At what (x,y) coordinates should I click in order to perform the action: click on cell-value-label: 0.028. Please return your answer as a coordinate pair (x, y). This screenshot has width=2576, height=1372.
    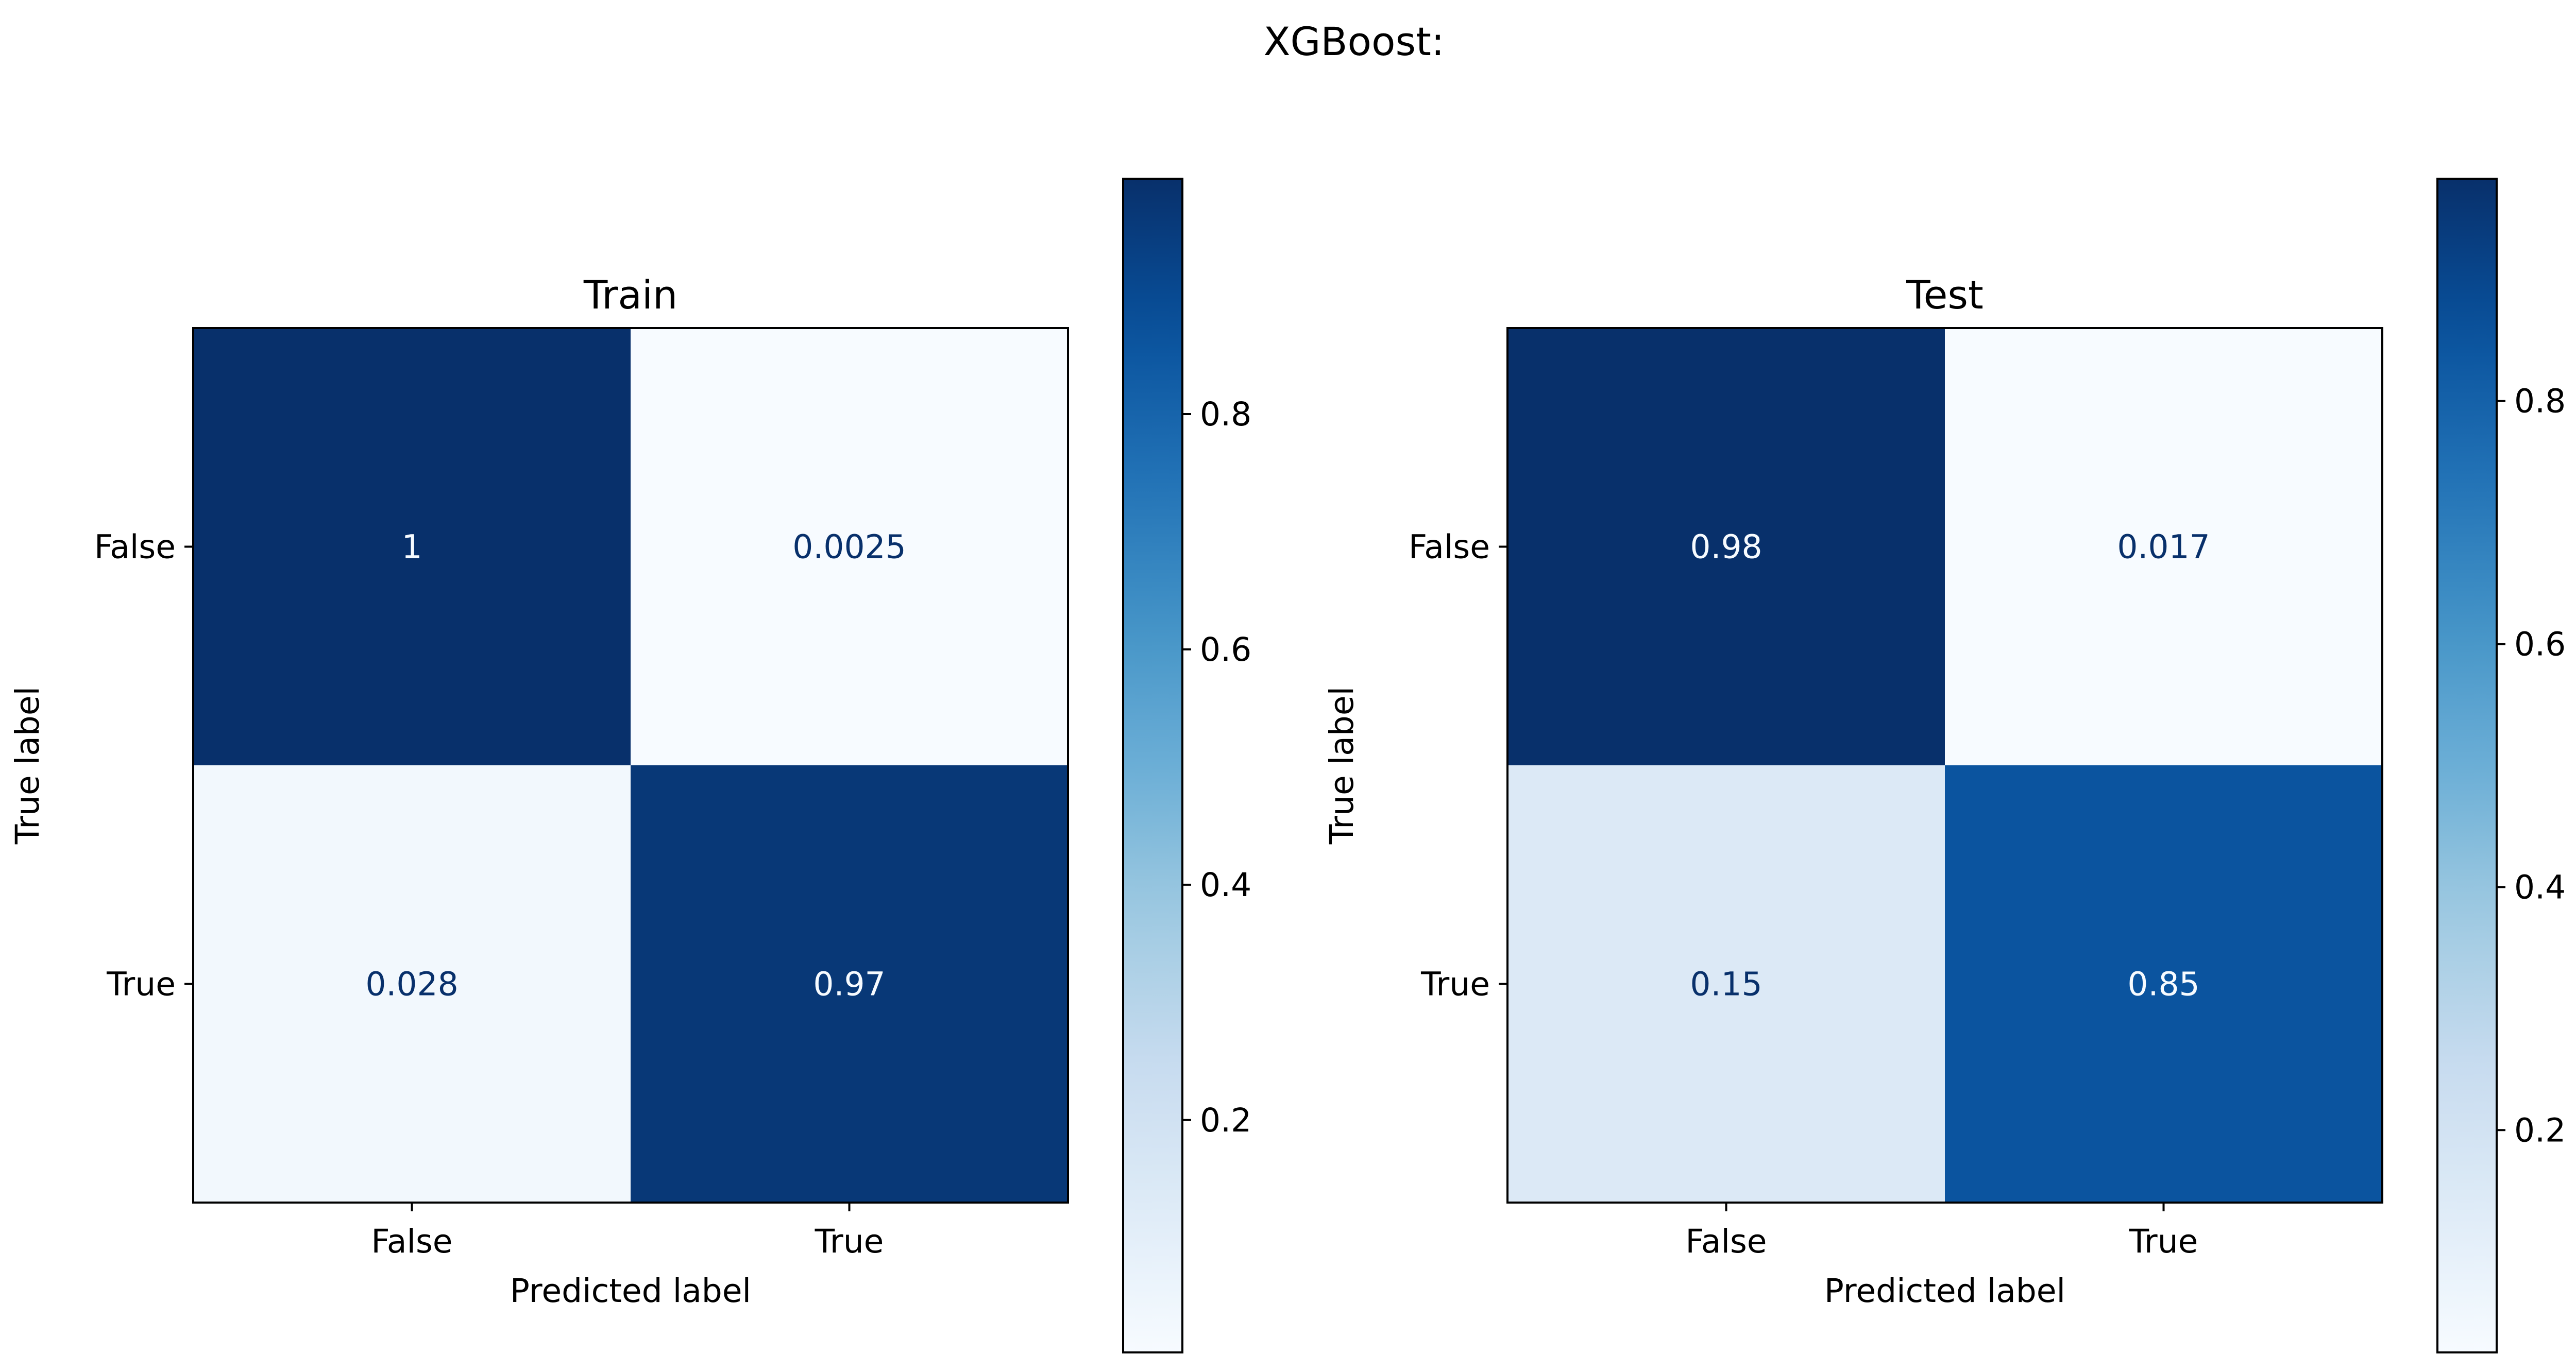
    Looking at the image, I should click on (411, 984).